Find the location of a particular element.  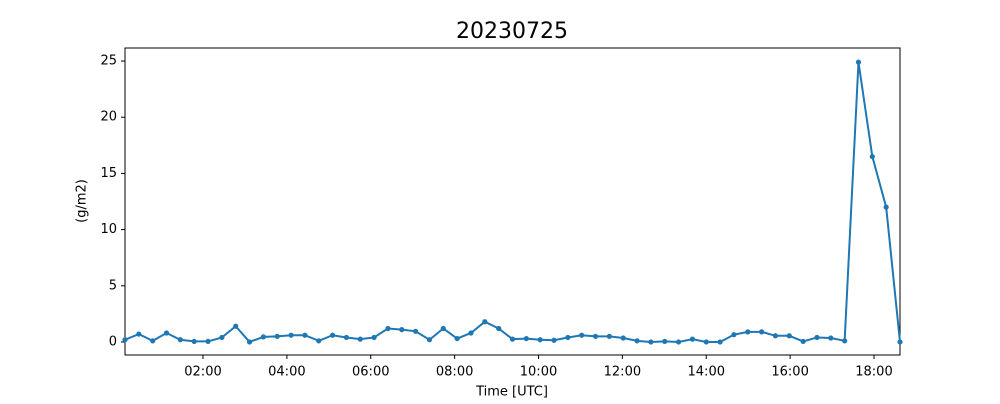

y-tick-label: 20 is located at coordinates (108, 117).